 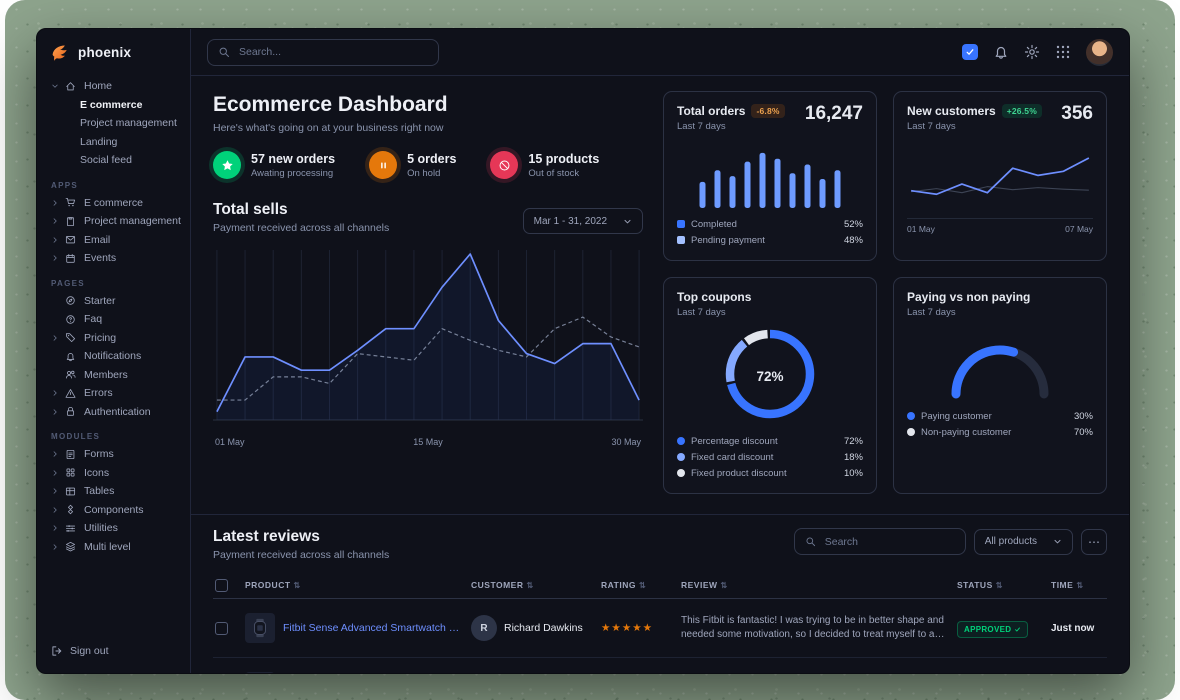 What do you see at coordinates (227, 165) in the screenshot?
I see `star-icon` at bounding box center [227, 165].